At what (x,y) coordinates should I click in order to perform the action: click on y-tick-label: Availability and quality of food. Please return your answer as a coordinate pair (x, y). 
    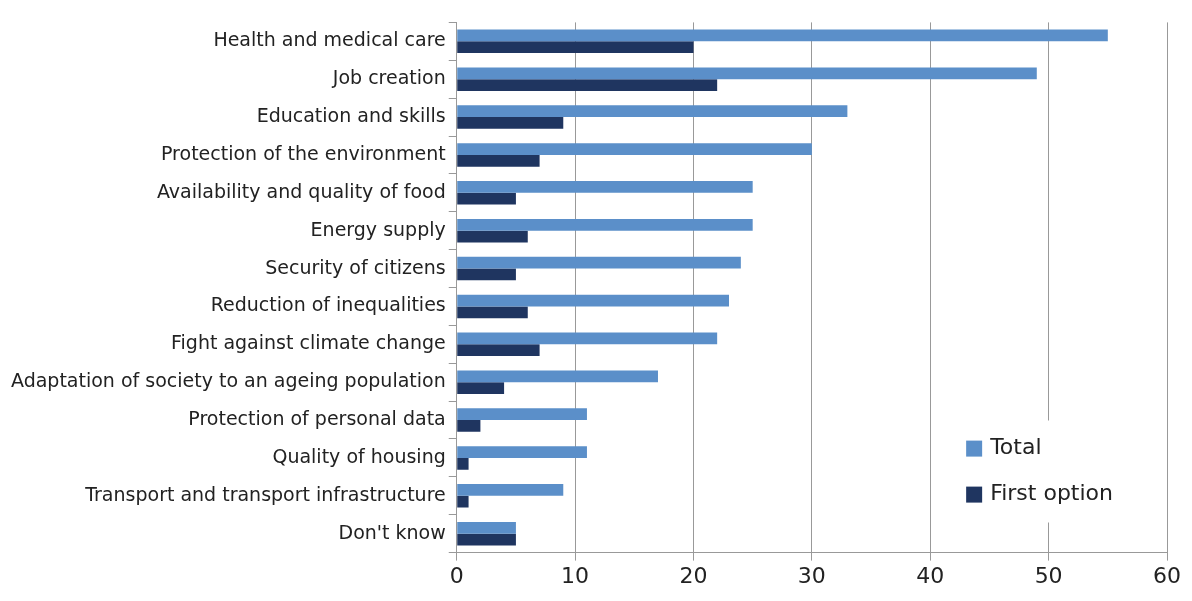
    Looking at the image, I should click on (301, 190).